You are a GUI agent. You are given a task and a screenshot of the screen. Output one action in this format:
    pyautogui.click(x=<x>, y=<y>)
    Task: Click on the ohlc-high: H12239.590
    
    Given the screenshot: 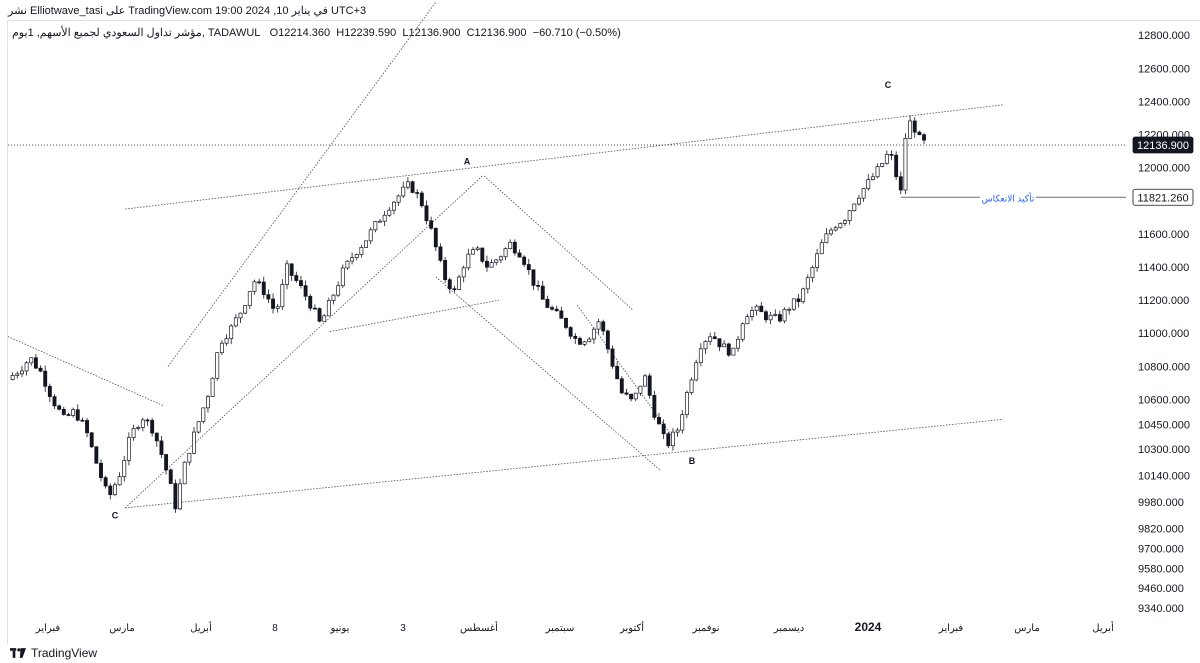 What is the action you would take?
    pyautogui.click(x=366, y=33)
    